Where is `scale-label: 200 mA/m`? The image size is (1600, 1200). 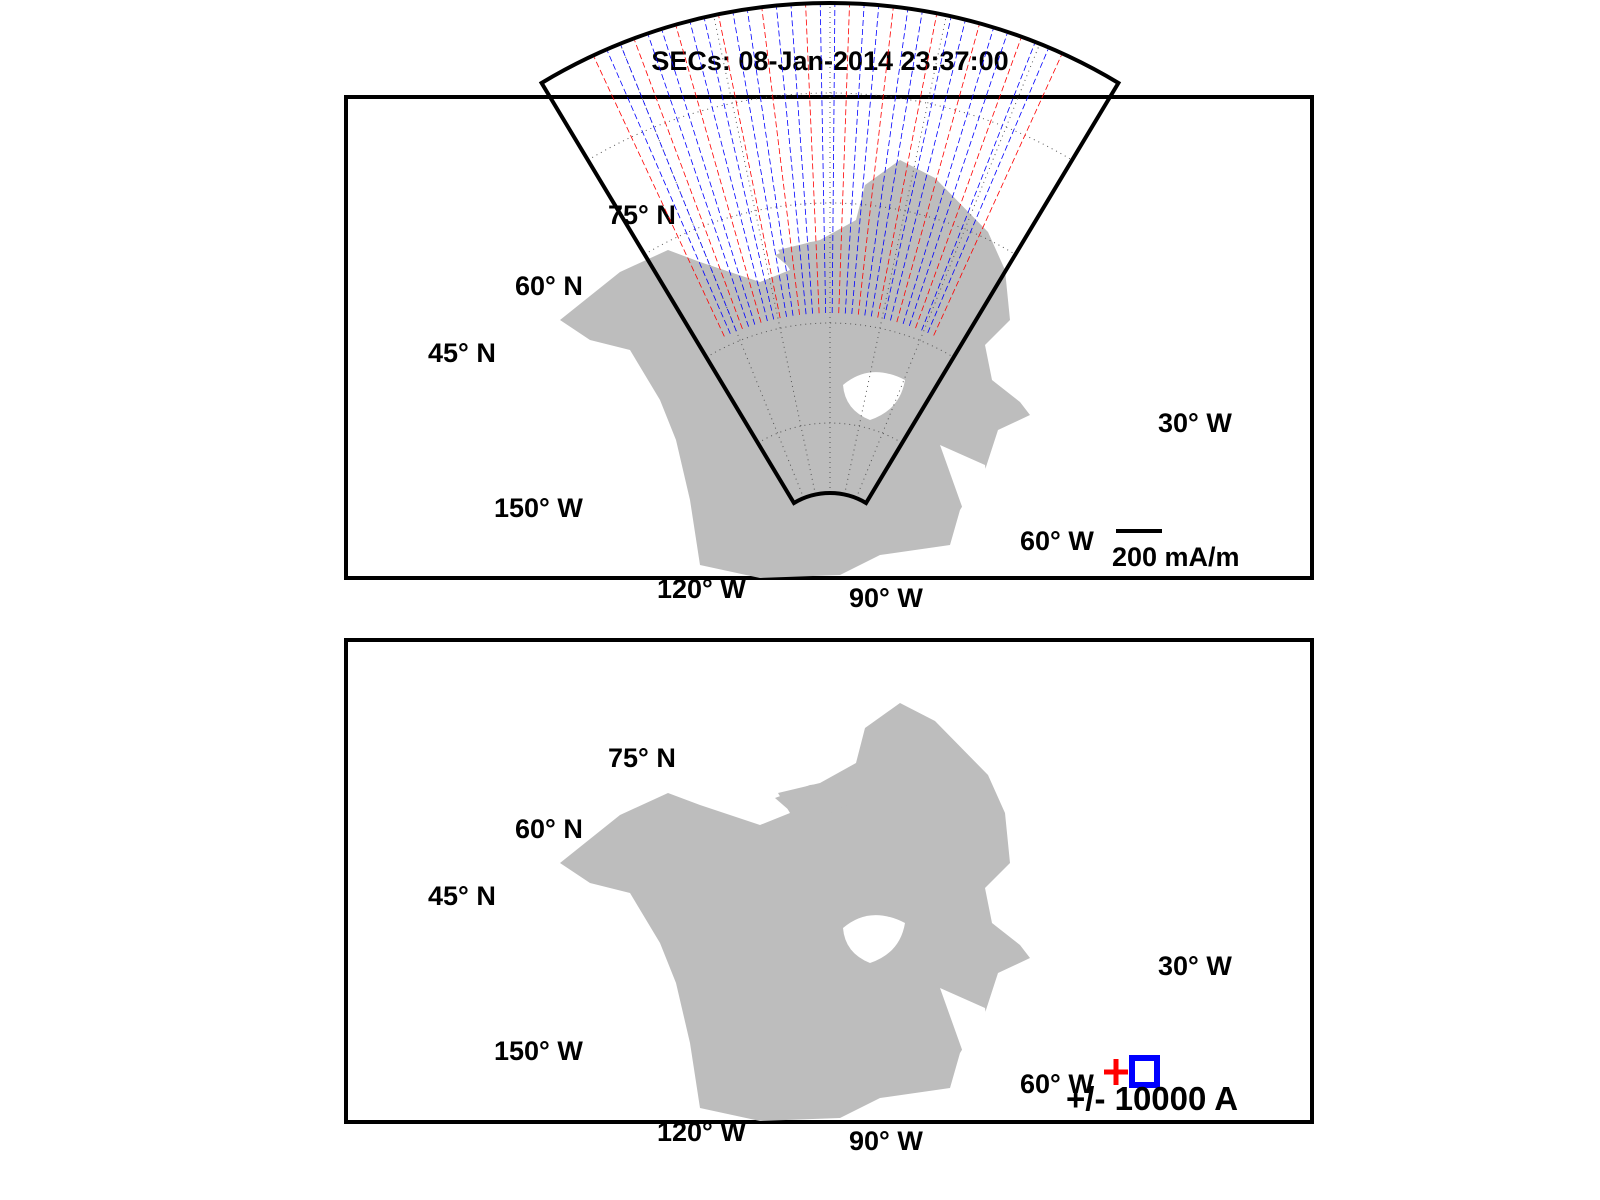 scale-label: 200 mA/m is located at coordinates (1176, 557).